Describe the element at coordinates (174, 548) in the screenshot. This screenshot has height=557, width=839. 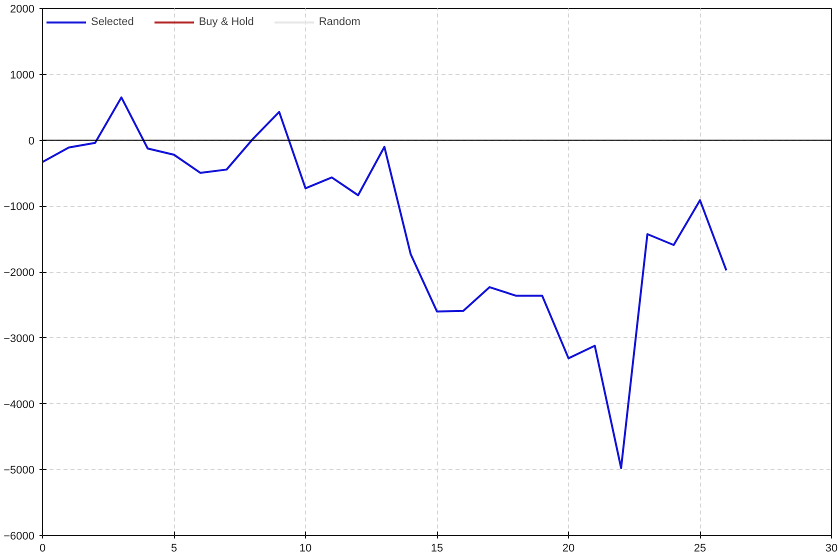
I see `x-tick-label: 5` at that location.